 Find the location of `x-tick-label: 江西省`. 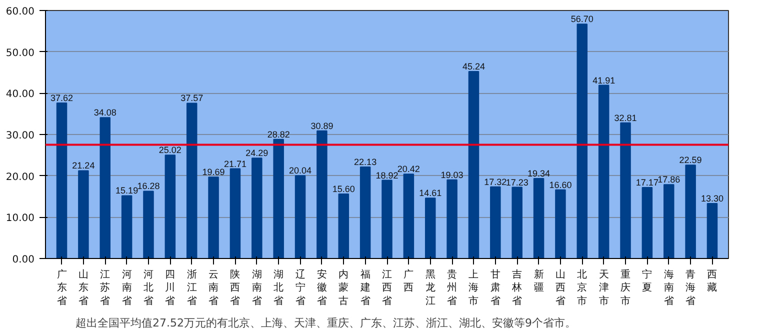

x-tick-label: 江西省 is located at coordinates (387, 287).